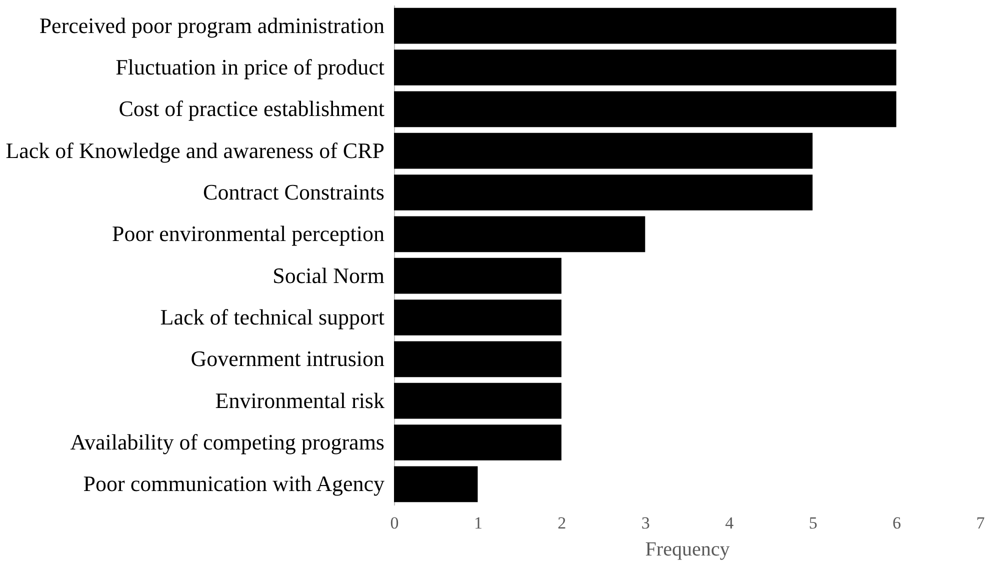  Describe the element at coordinates (250, 67) in the screenshot. I see `y-tick-label: Fluctuation in price of product` at that location.